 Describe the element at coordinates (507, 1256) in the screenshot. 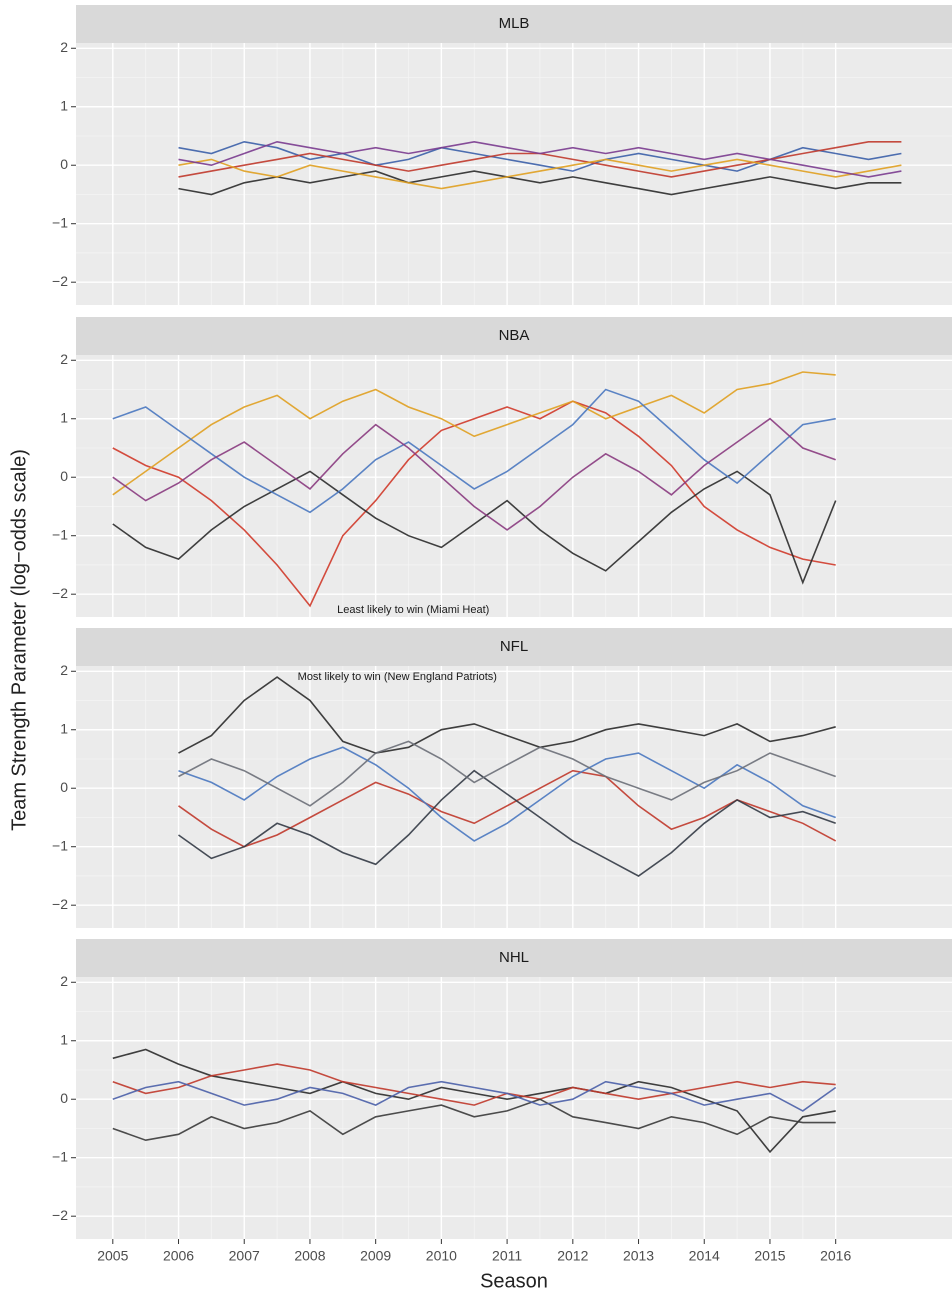

I see `x-tick-label: 2011` at that location.